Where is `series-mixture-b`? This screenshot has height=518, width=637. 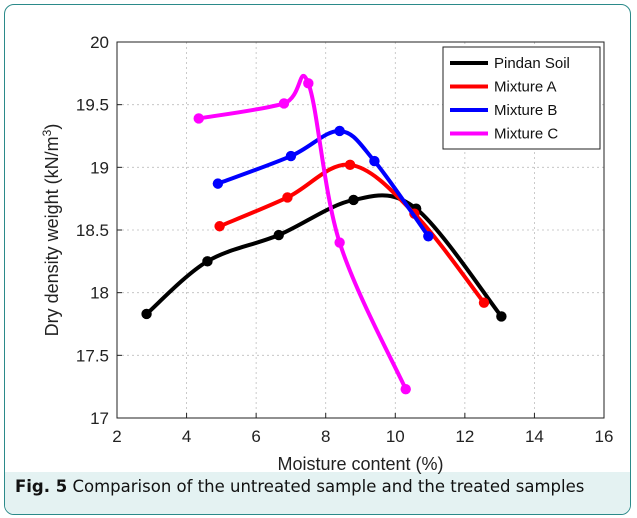
series-mixture-b is located at coordinates (323, 183).